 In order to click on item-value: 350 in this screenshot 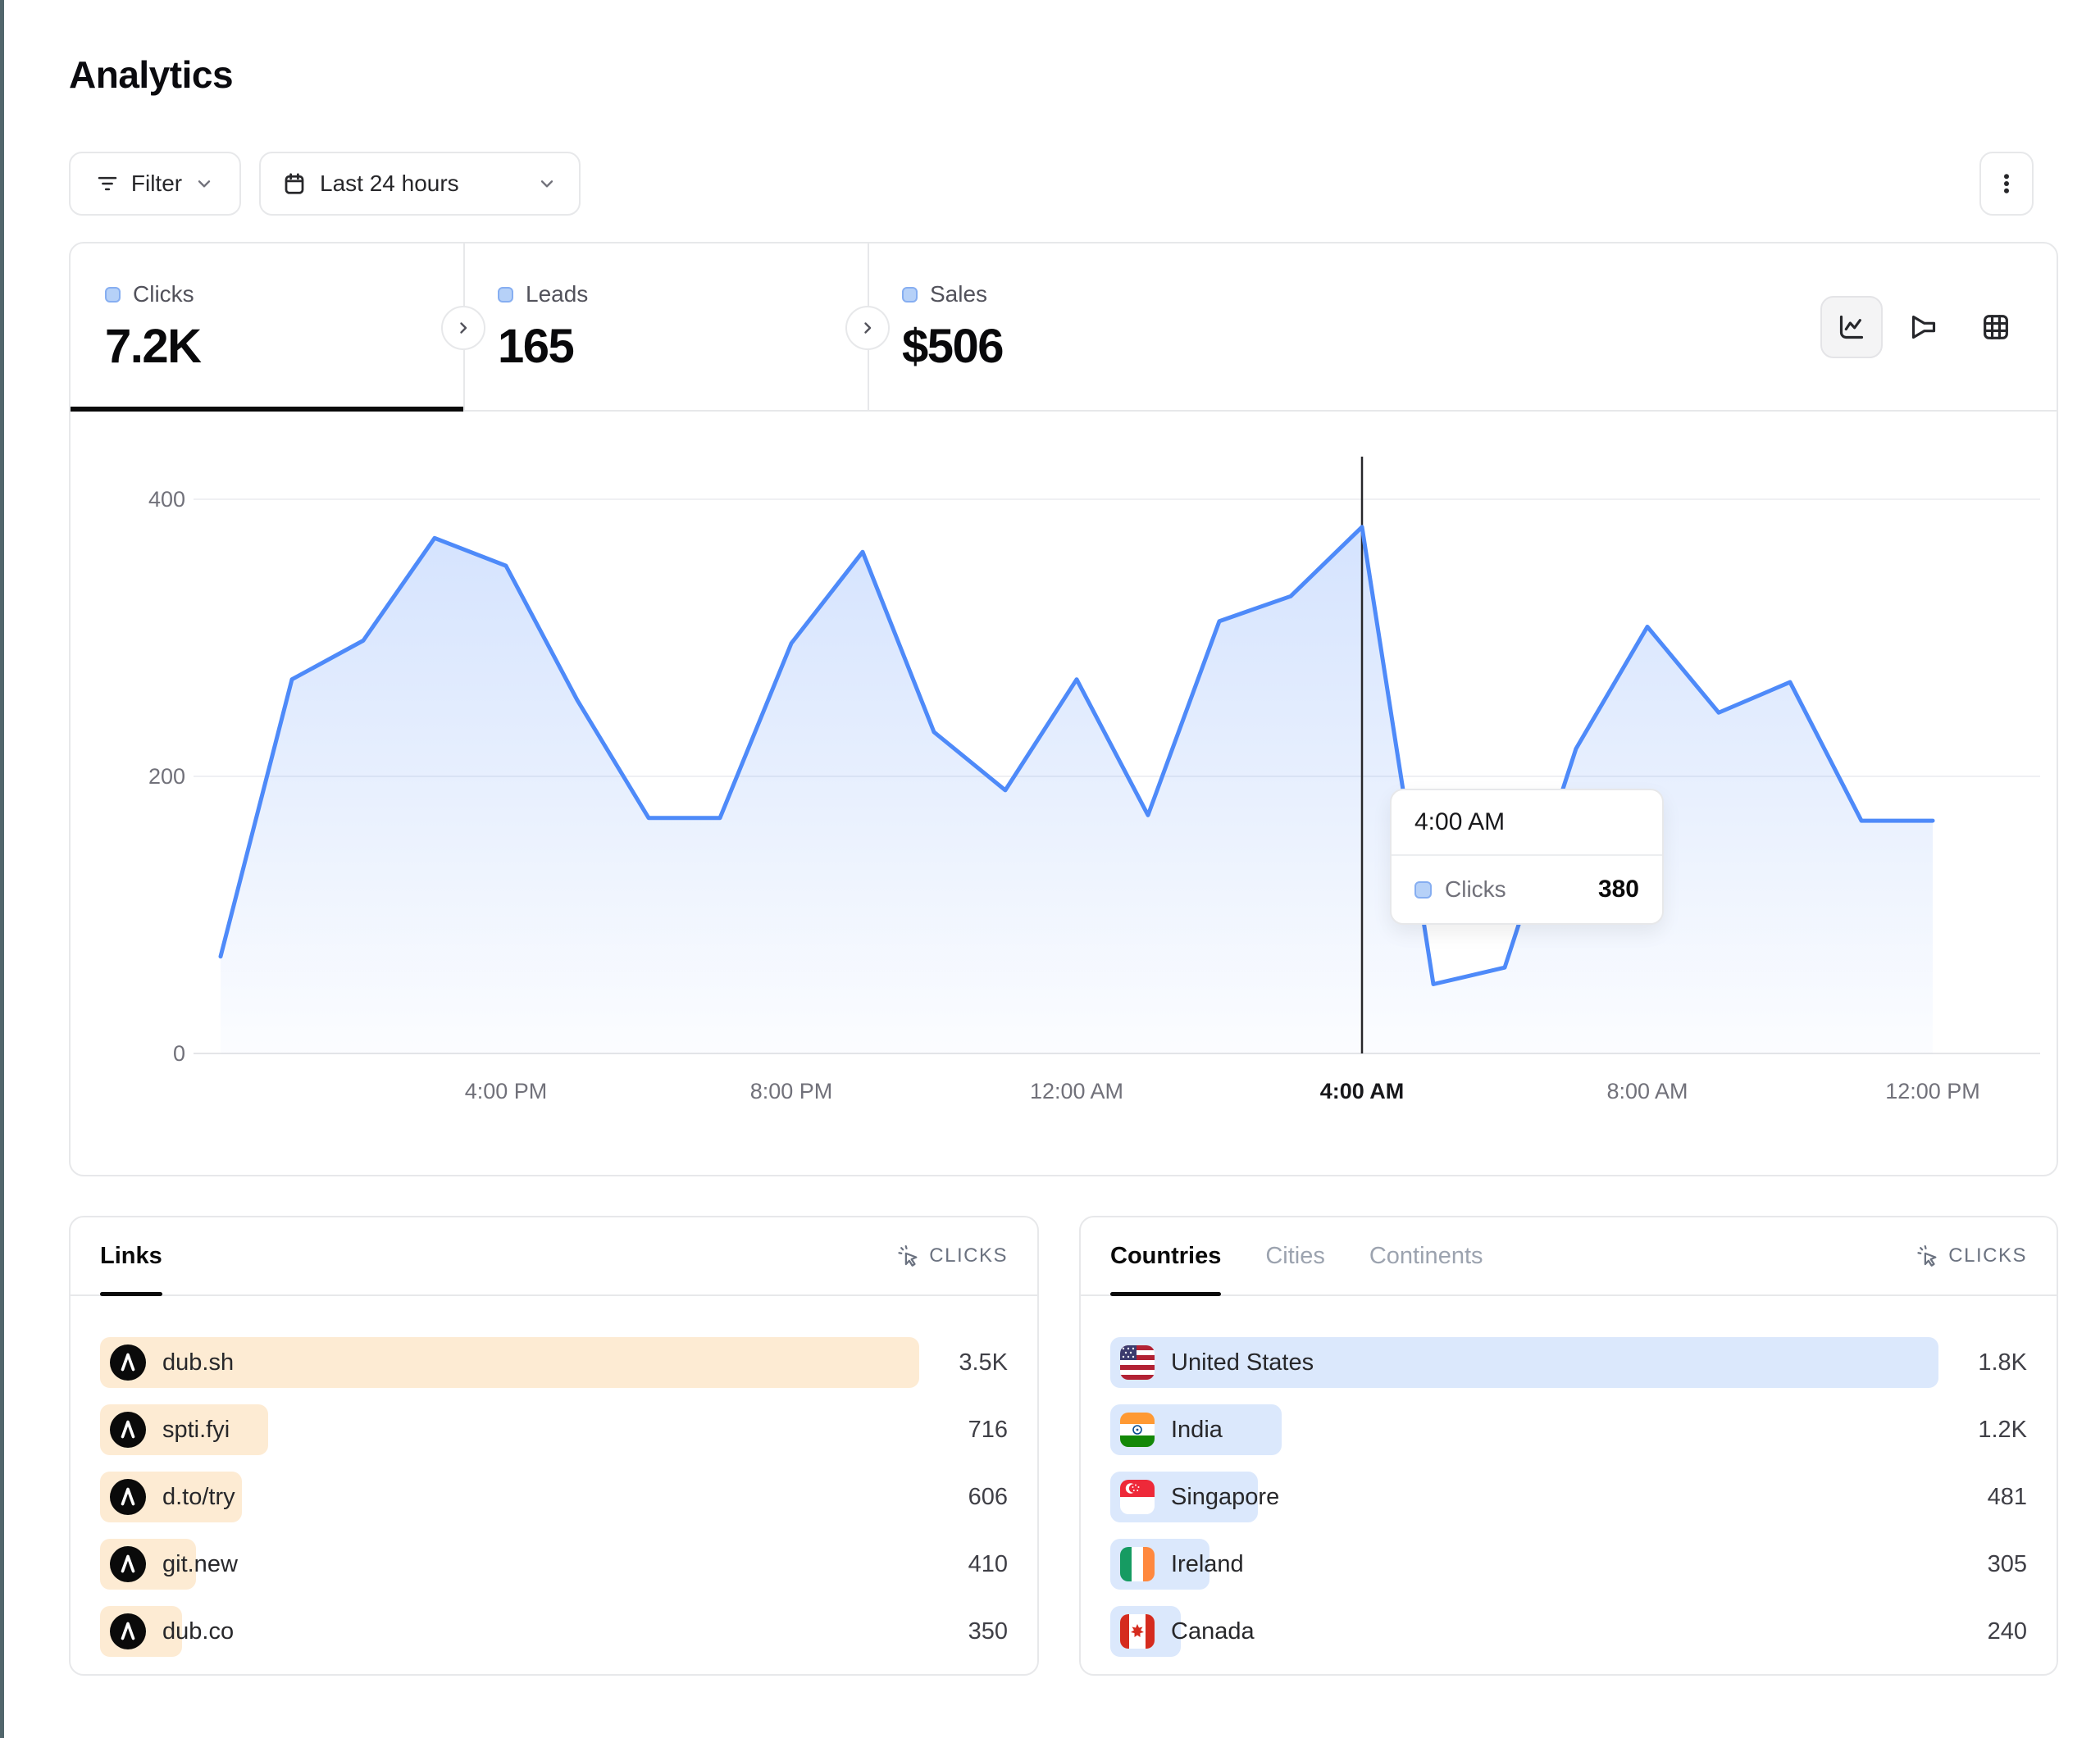, I will do `click(988, 1631)`.